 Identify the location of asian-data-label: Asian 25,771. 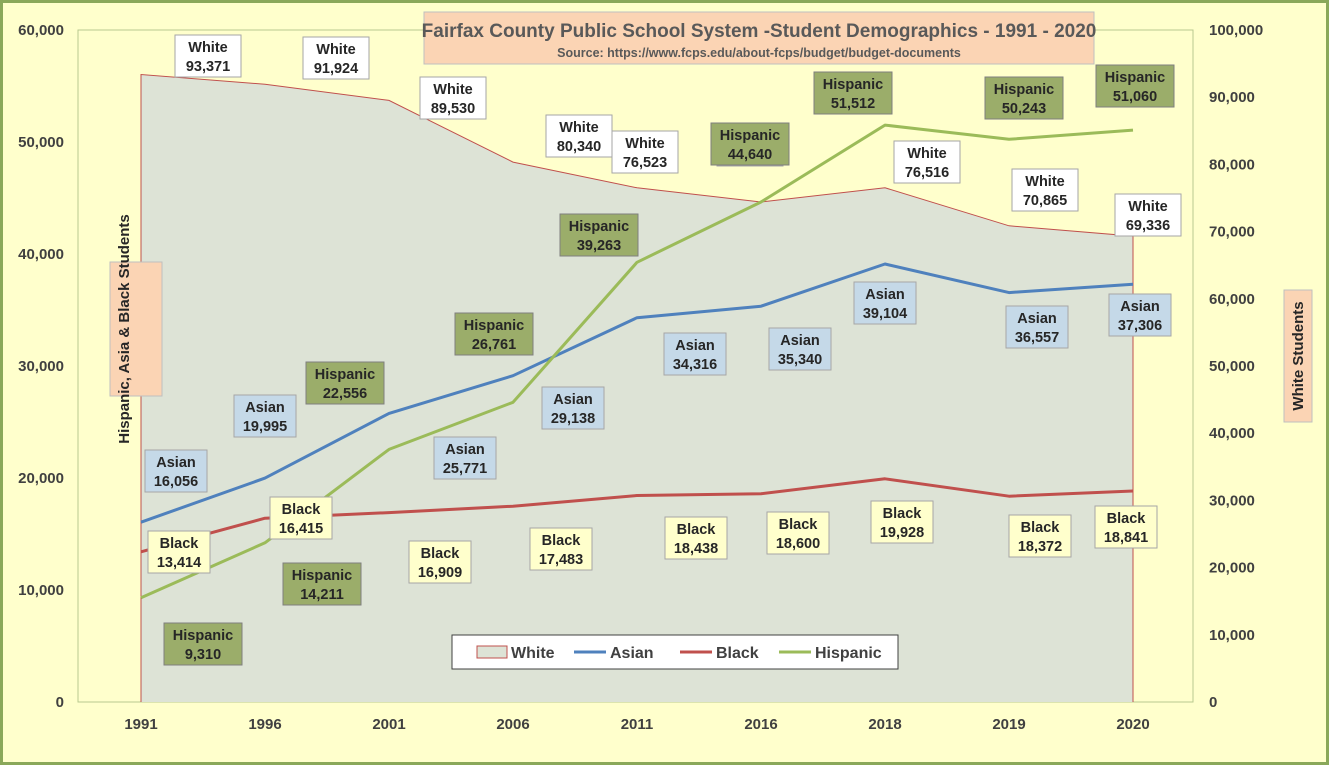
(465, 458).